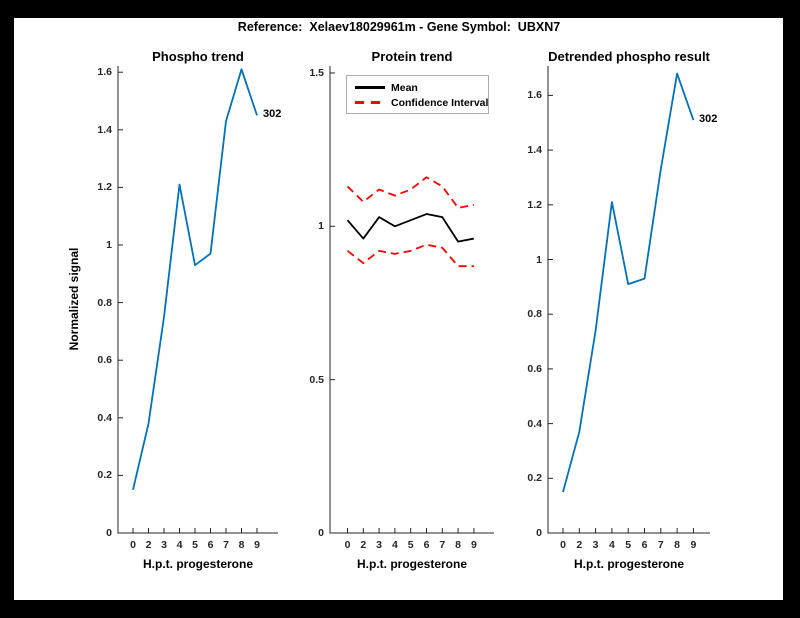 The image size is (800, 618). Describe the element at coordinates (440, 102) in the screenshot. I see `legend-label-confidence-interval: Confidence Interval` at that location.